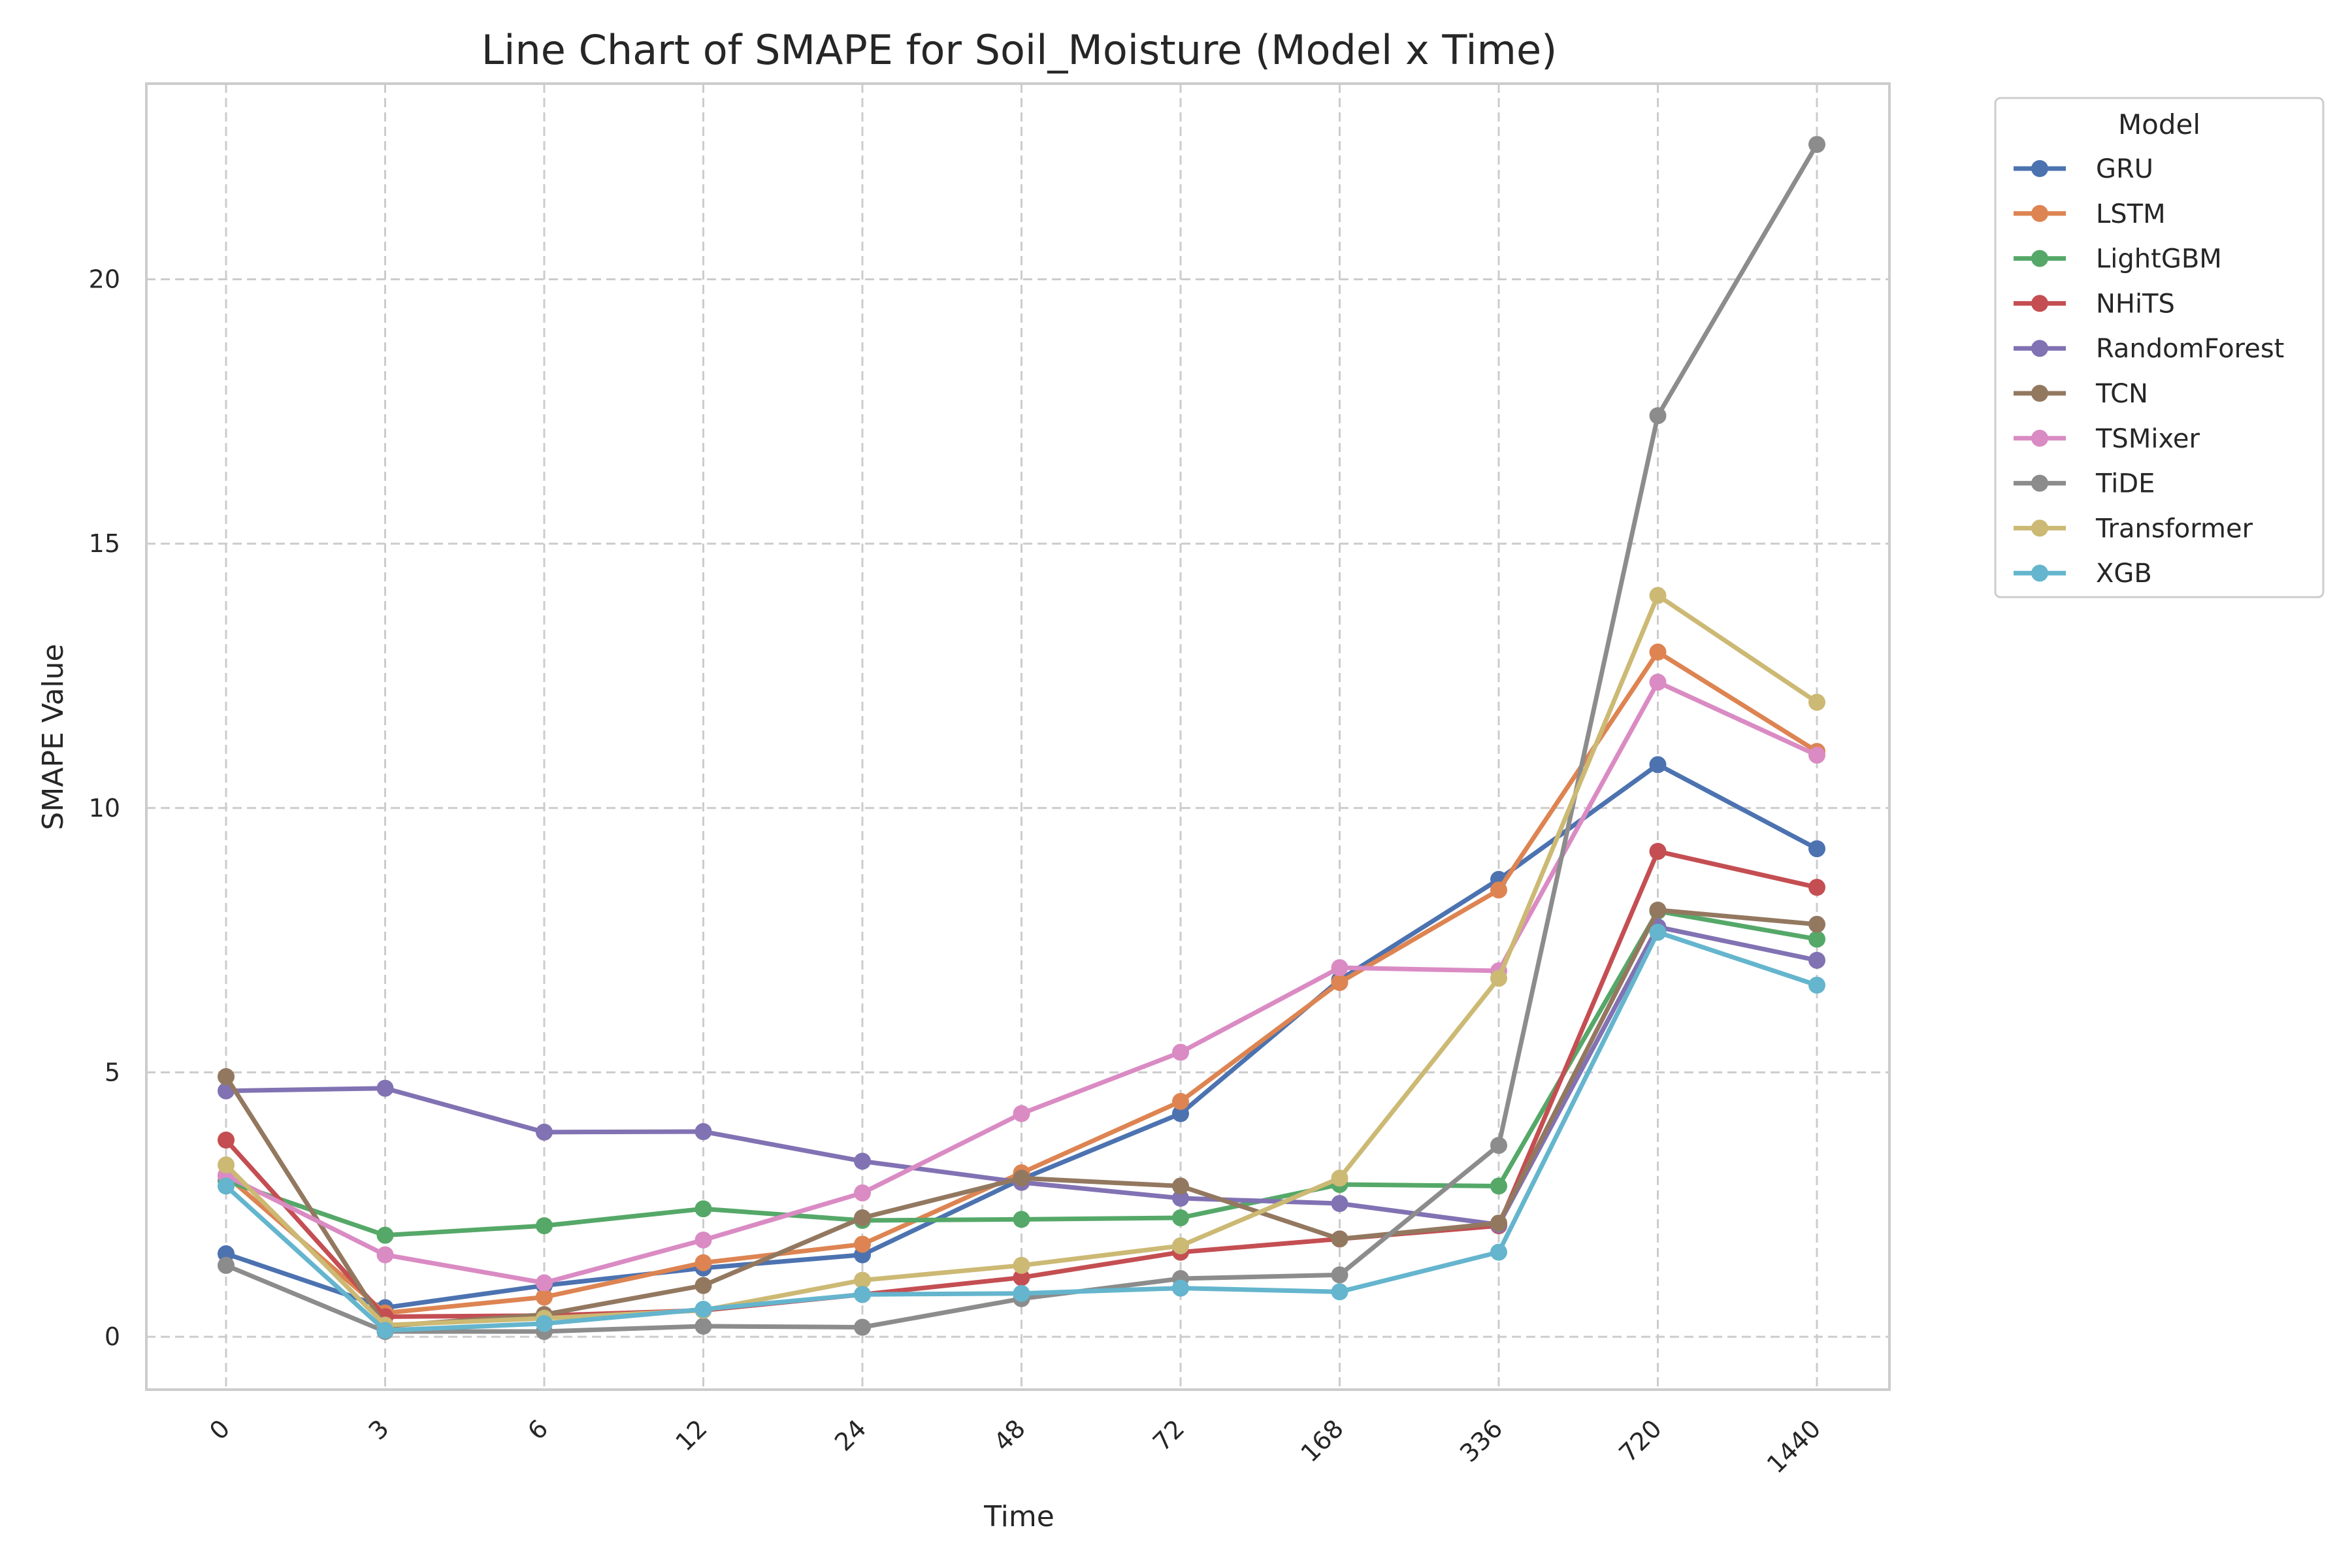  I want to click on y-axis-label: SMAPE Value, so click(53, 737).